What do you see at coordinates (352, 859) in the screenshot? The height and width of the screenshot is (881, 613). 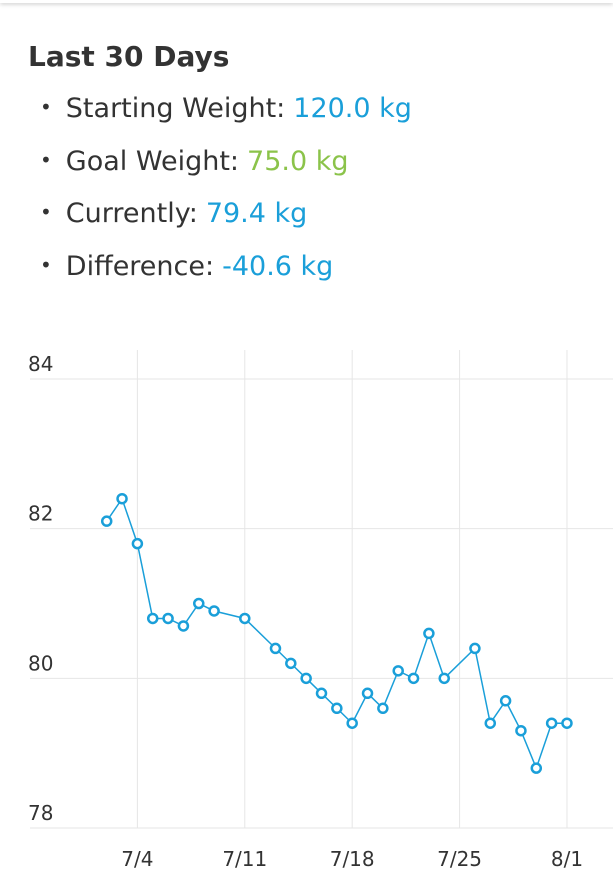 I see `x-tick-label: 7/18` at bounding box center [352, 859].